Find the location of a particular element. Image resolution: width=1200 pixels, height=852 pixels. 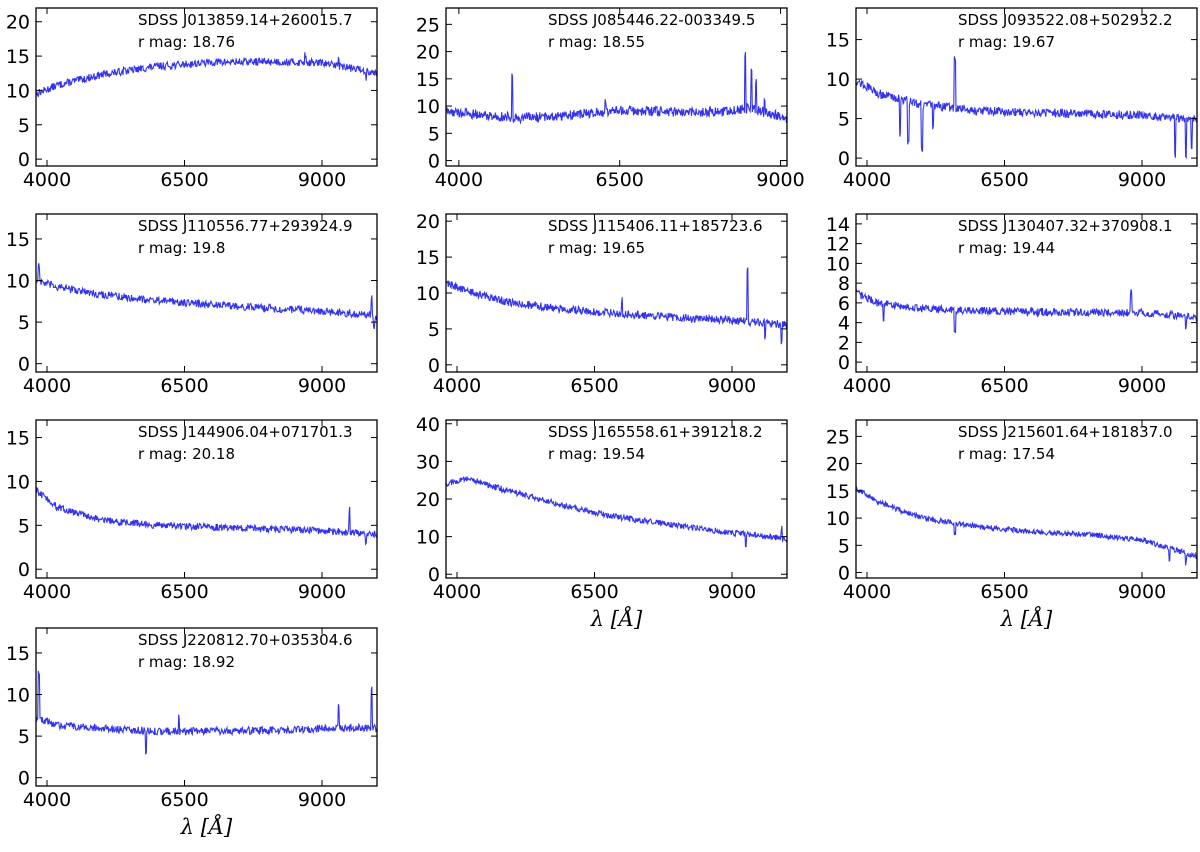

r-magnitude: r mag: 18.55 is located at coordinates (596, 42).